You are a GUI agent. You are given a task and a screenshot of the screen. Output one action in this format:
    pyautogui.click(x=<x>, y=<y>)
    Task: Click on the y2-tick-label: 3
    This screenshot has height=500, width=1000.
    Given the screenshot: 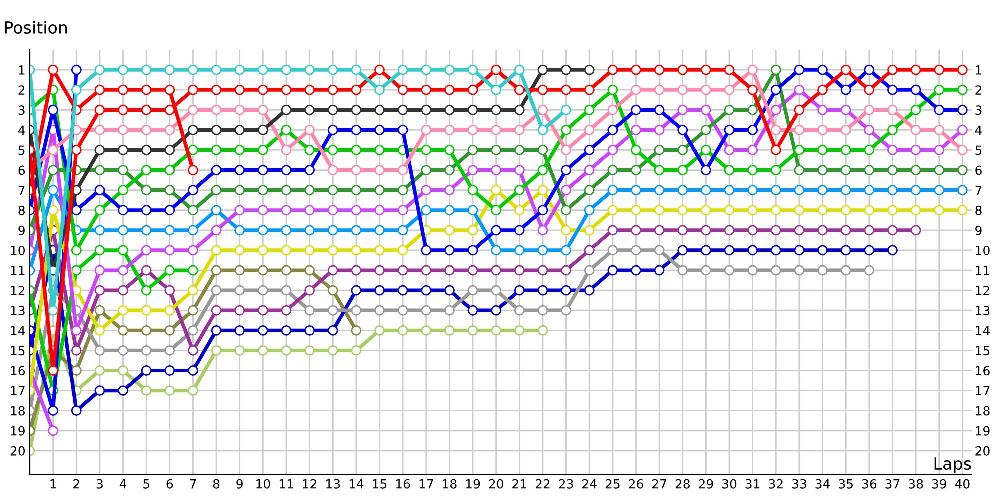 What is the action you would take?
    pyautogui.click(x=979, y=111)
    